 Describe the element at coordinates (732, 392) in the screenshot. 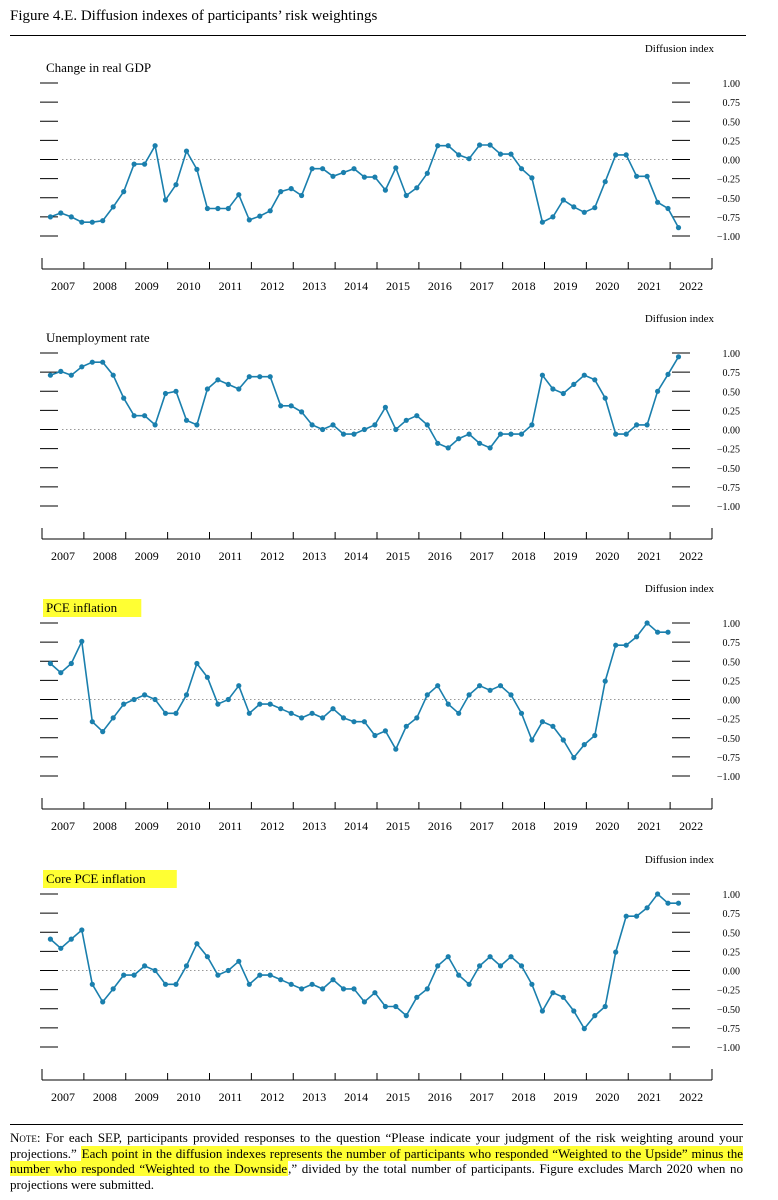

I see `y-tick-label: 0.50` at that location.